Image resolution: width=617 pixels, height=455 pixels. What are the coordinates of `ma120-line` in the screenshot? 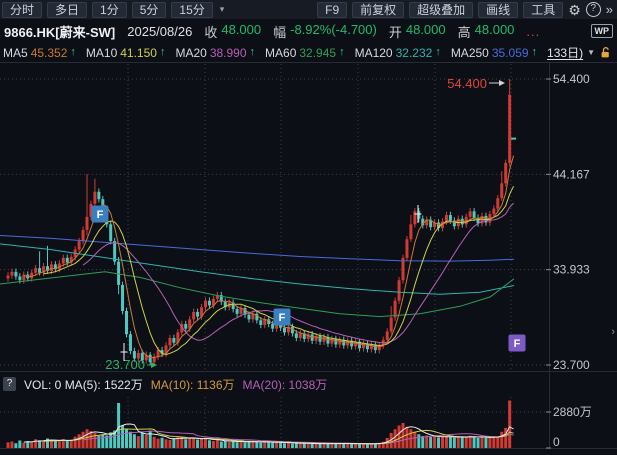 It's located at (257, 269).